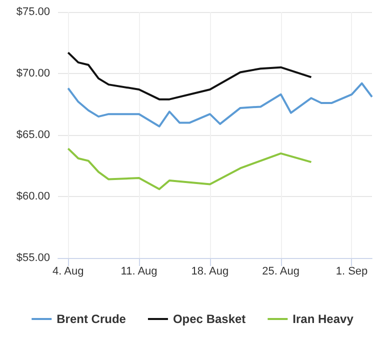  What do you see at coordinates (323, 319) in the screenshot?
I see `legend-label: Iran Heavy` at bounding box center [323, 319].